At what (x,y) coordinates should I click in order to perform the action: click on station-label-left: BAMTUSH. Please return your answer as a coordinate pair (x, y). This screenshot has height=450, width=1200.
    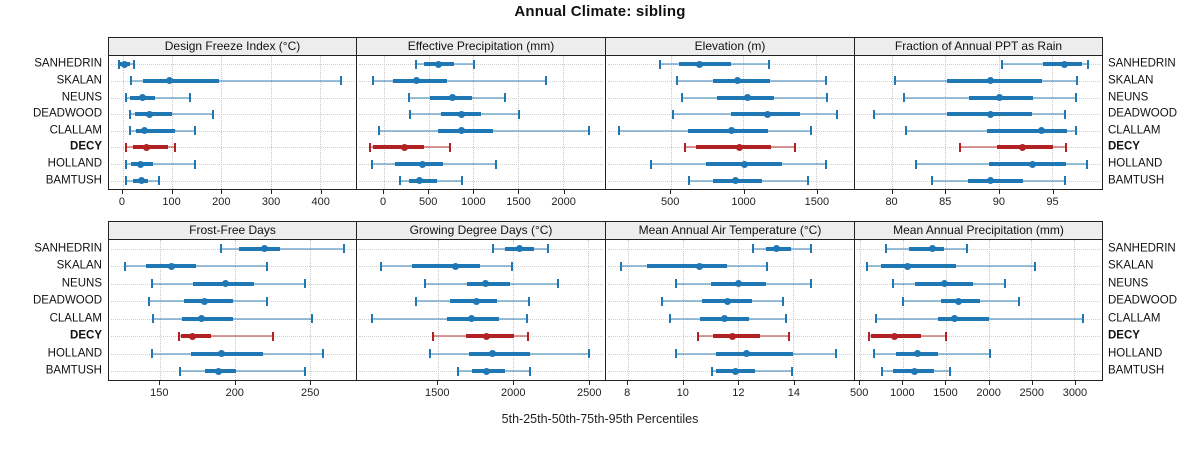
    Looking at the image, I should click on (73, 179).